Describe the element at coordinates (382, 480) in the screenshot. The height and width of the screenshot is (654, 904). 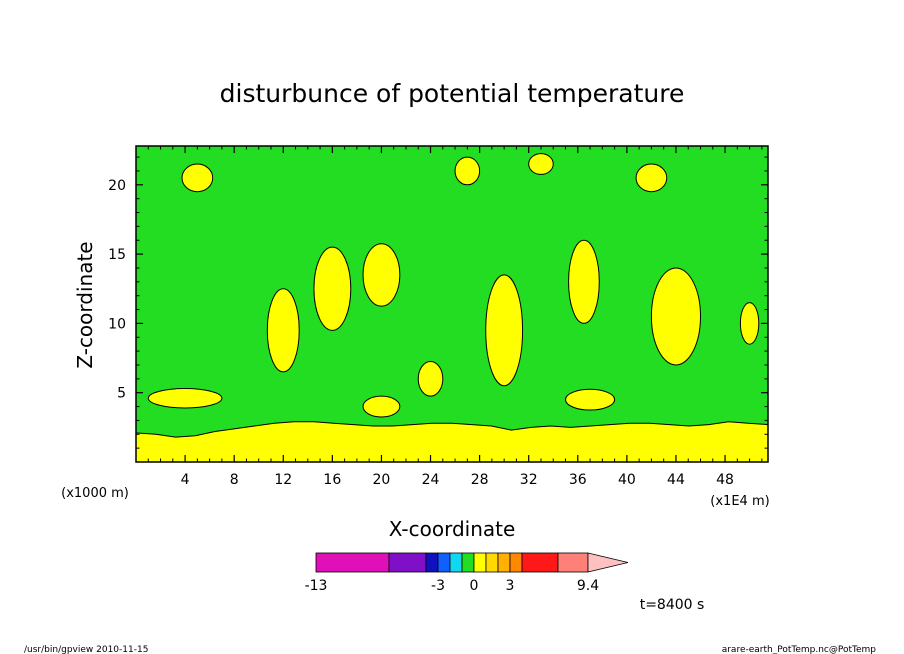
I see `x-tick-label: 20` at that location.